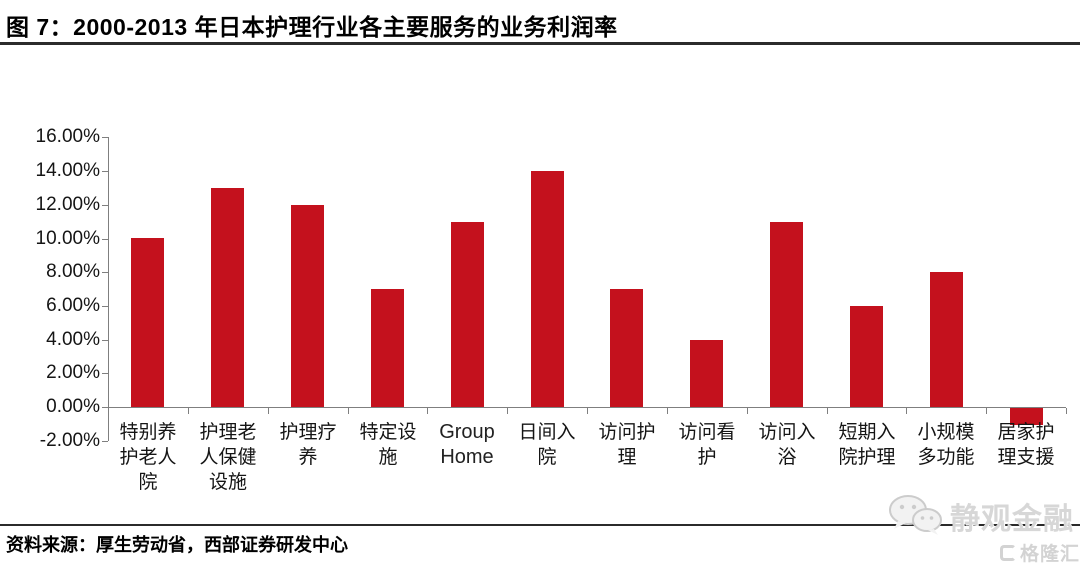 The image size is (1080, 565). What do you see at coordinates (67, 238) in the screenshot?
I see `y-axis-label: 10.00%` at bounding box center [67, 238].